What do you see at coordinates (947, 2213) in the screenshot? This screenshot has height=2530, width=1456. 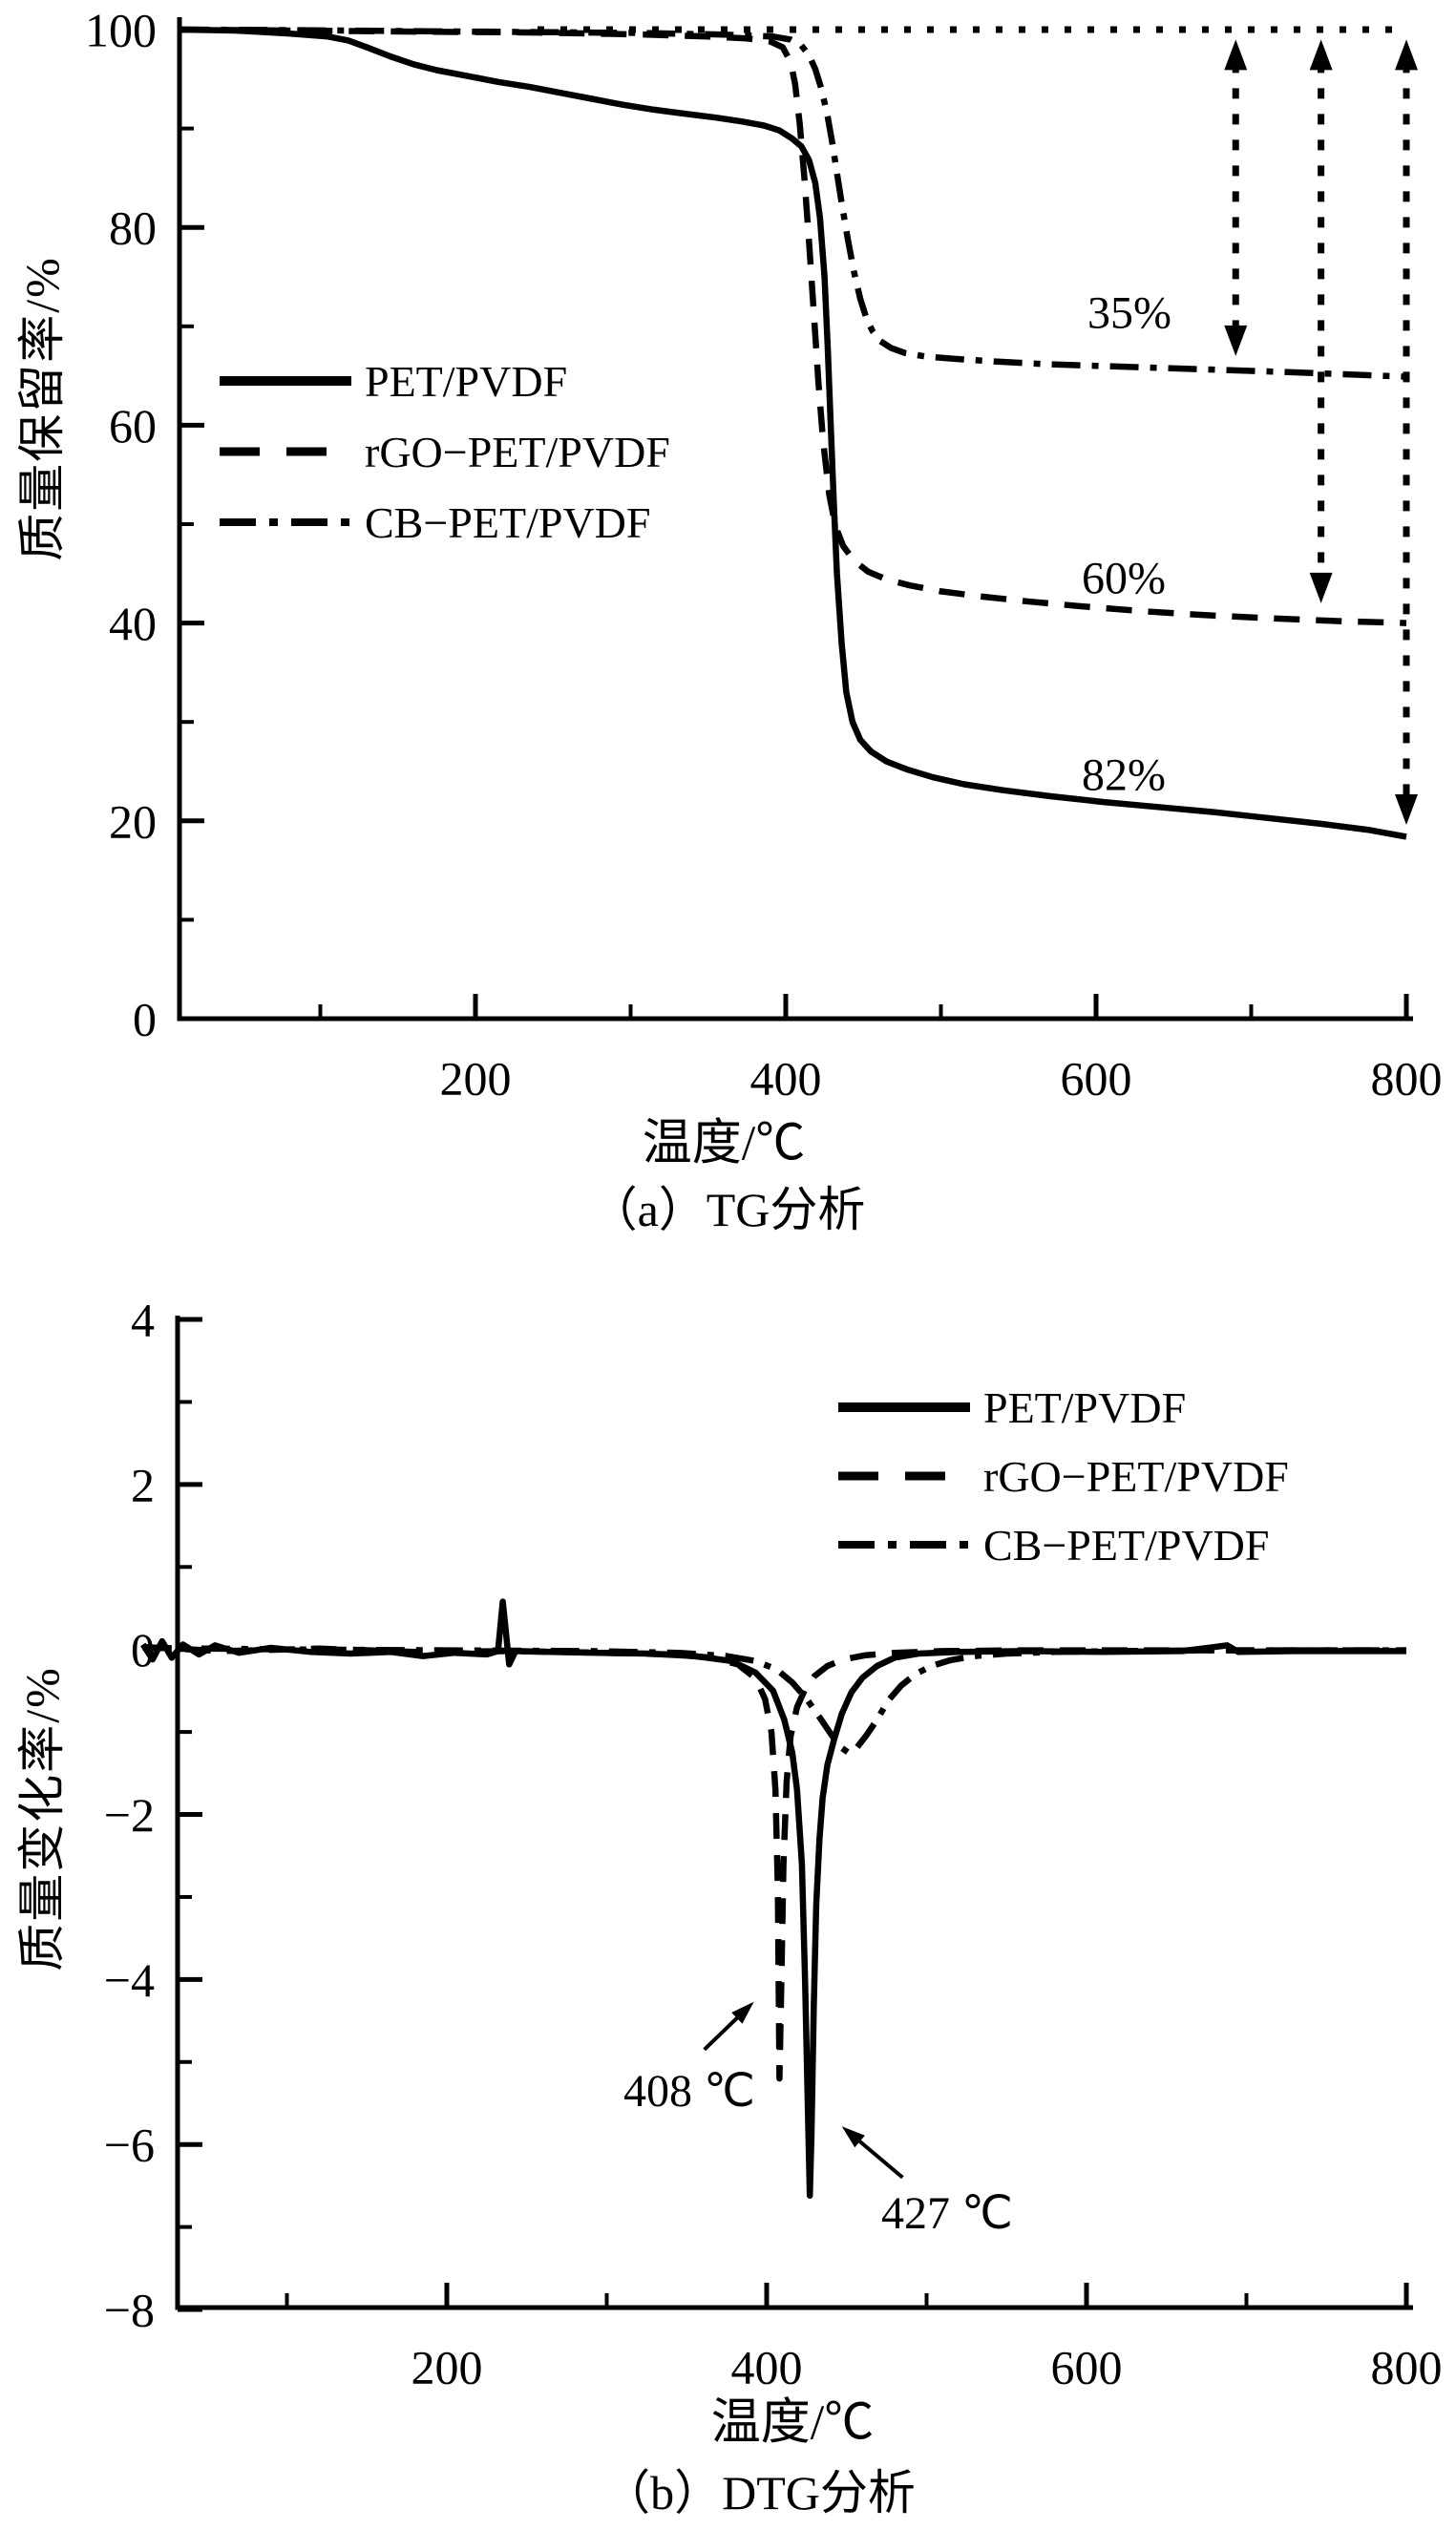 I see `peak-annotation-427c: 427 ℃` at bounding box center [947, 2213].